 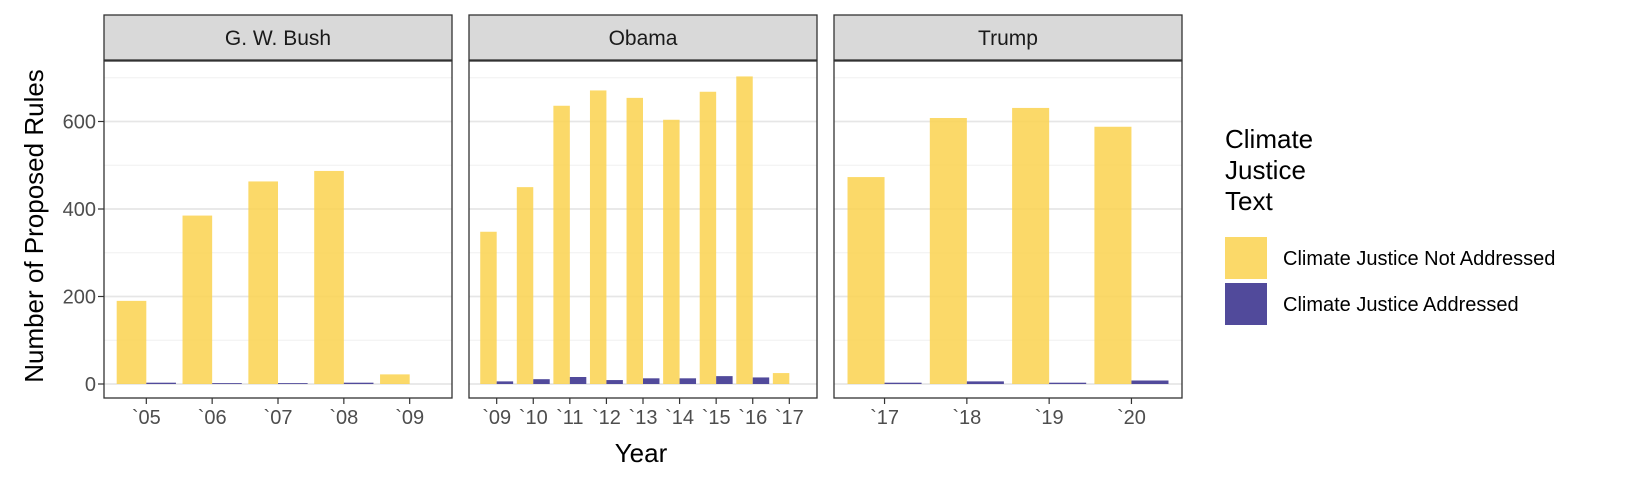 What do you see at coordinates (1401, 305) in the screenshot?
I see `legend-label: Climate Justice Addressed` at bounding box center [1401, 305].